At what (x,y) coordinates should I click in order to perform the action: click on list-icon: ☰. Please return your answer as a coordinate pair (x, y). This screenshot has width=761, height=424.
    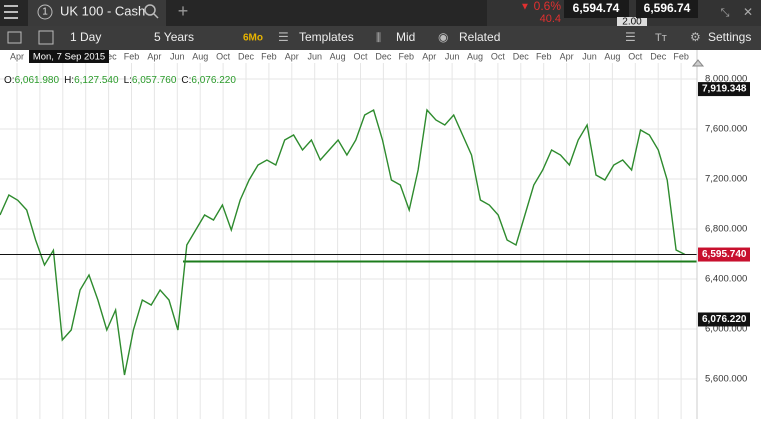
    Looking at the image, I should click on (630, 37).